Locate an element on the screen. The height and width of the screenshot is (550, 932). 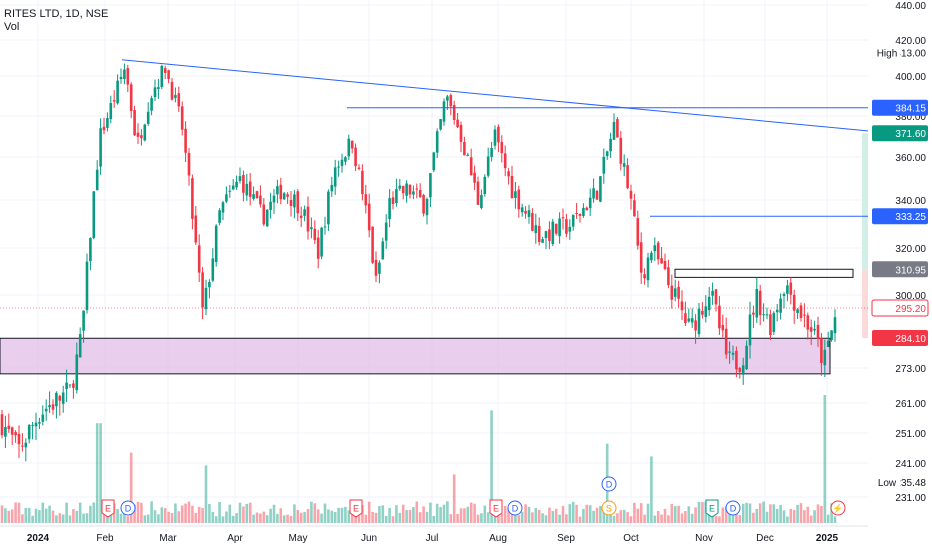
price-label-box is located at coordinates (900, 337).